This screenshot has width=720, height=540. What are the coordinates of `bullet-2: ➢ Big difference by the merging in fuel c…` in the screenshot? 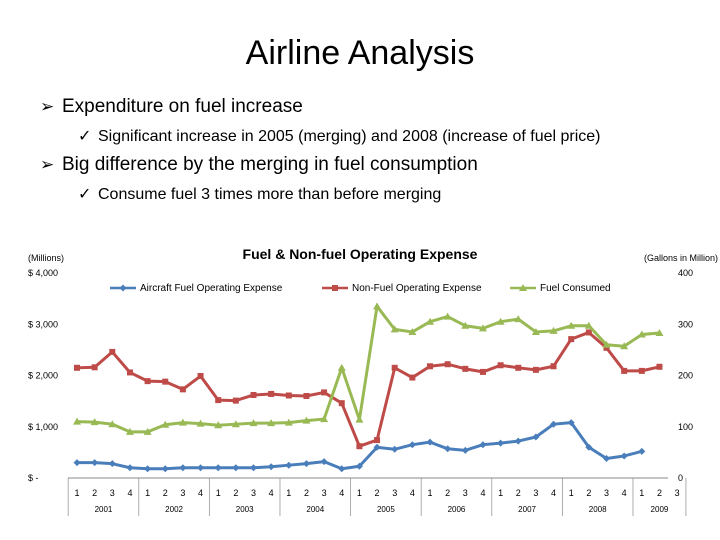 It's located at (259, 165).